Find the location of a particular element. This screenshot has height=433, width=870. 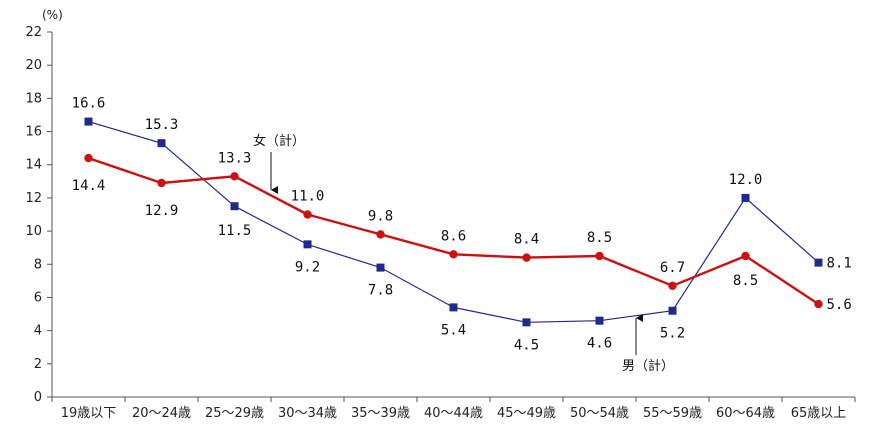

data-label: 14.4 is located at coordinates (89, 186).